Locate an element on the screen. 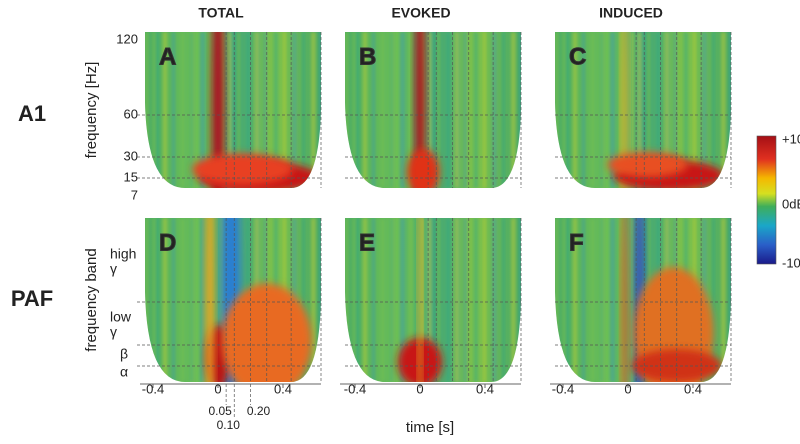  row-label: PAF is located at coordinates (32, 298).